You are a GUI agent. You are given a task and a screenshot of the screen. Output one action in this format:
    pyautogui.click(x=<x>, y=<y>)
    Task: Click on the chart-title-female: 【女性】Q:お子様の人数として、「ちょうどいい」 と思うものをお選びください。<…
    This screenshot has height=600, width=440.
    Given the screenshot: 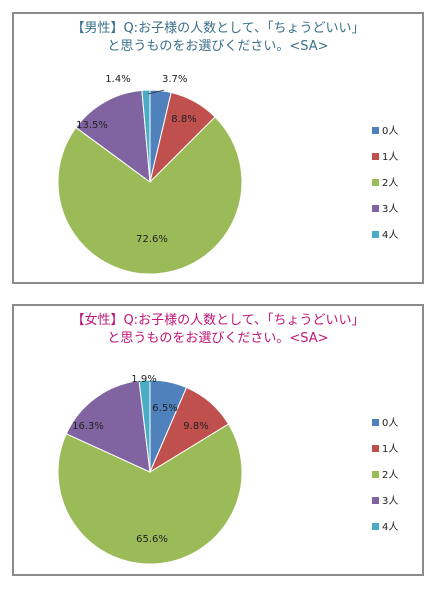 What is the action you would take?
    pyautogui.click(x=218, y=329)
    